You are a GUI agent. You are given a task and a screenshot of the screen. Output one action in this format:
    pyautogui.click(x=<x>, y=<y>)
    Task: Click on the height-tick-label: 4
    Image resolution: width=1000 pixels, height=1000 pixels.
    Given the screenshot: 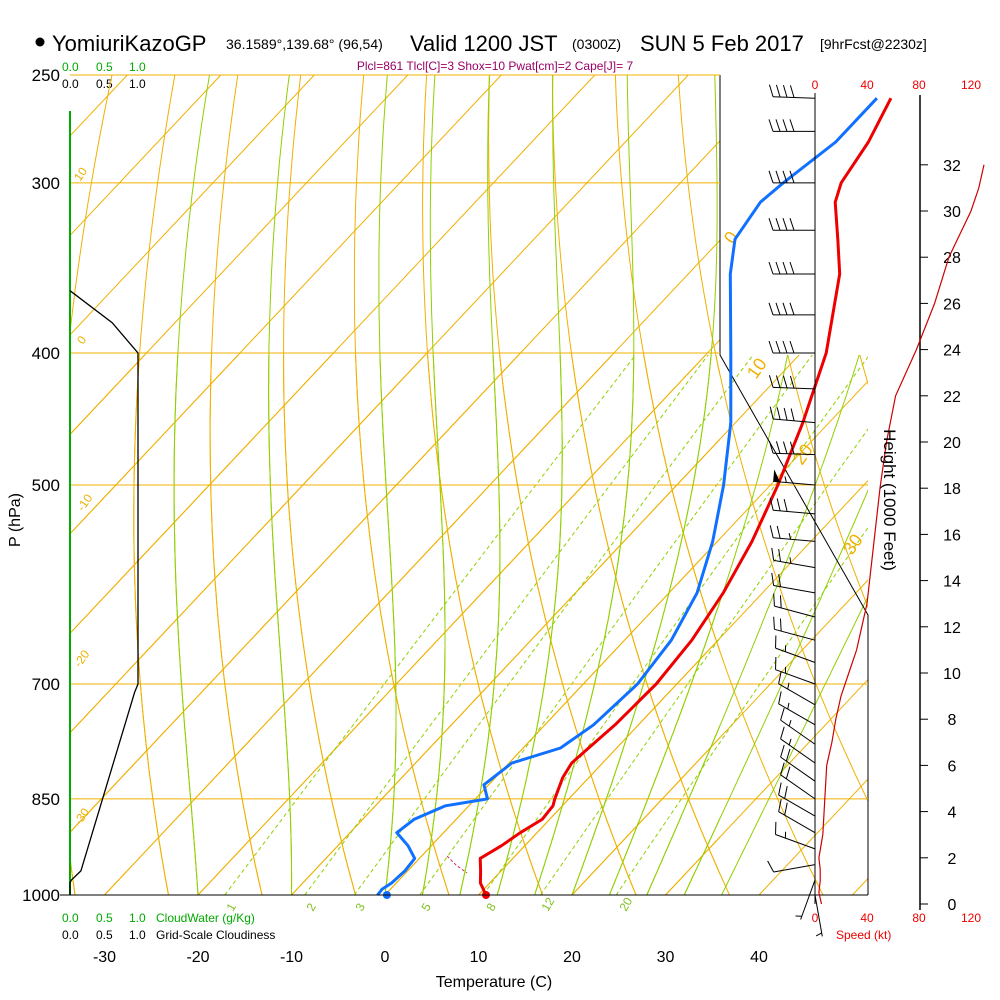 What is the action you would take?
    pyautogui.click(x=952, y=813)
    